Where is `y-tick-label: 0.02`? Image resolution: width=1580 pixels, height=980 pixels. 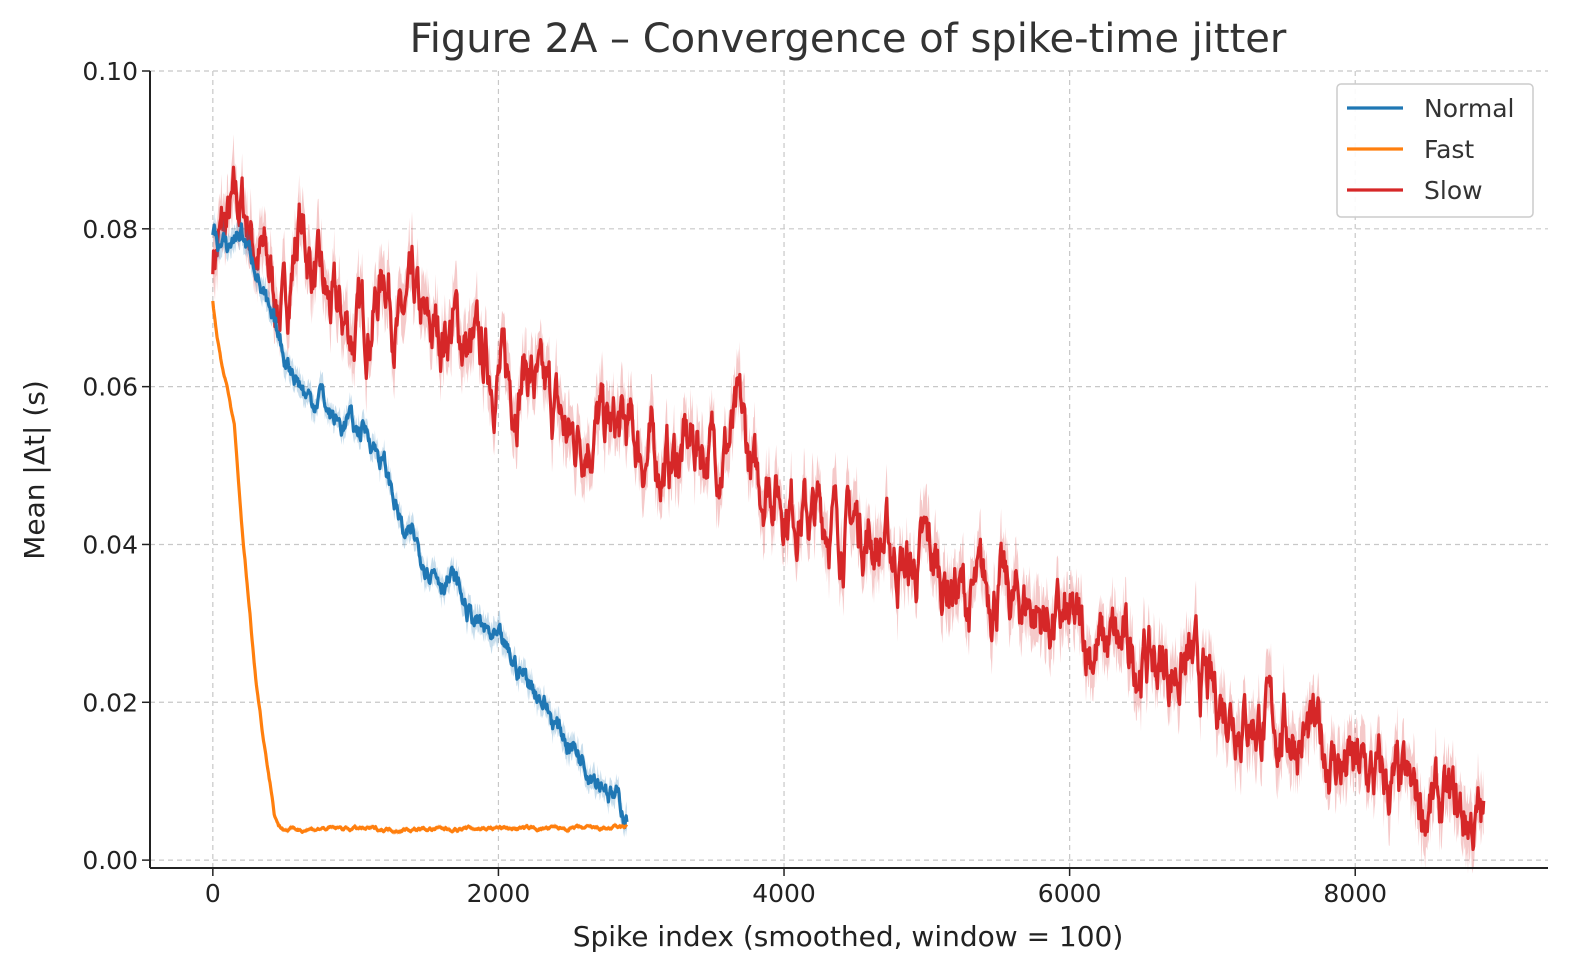 y-tick-label: 0.02 is located at coordinates (110, 702).